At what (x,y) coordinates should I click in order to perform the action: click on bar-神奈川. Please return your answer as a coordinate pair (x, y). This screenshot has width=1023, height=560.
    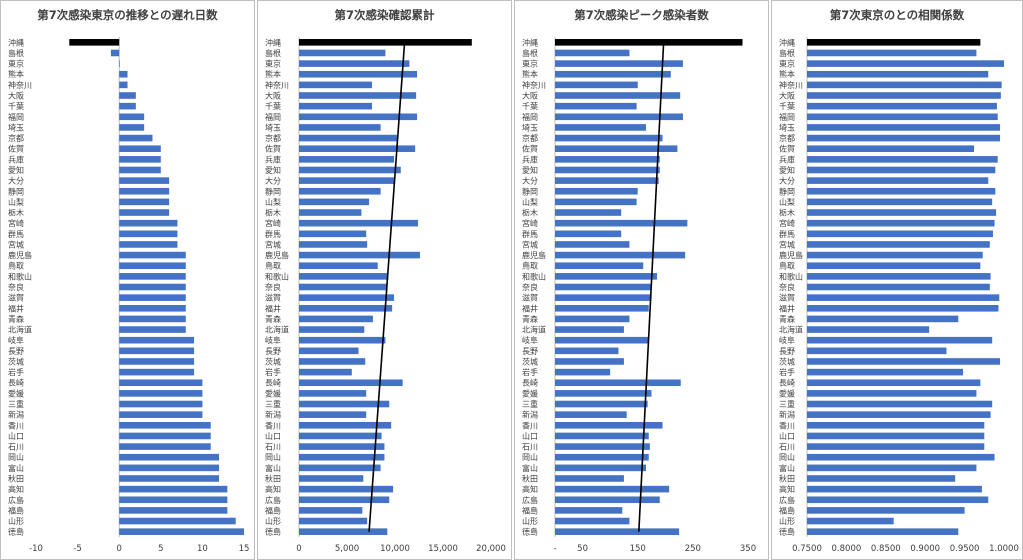
    Looking at the image, I should click on (335, 85).